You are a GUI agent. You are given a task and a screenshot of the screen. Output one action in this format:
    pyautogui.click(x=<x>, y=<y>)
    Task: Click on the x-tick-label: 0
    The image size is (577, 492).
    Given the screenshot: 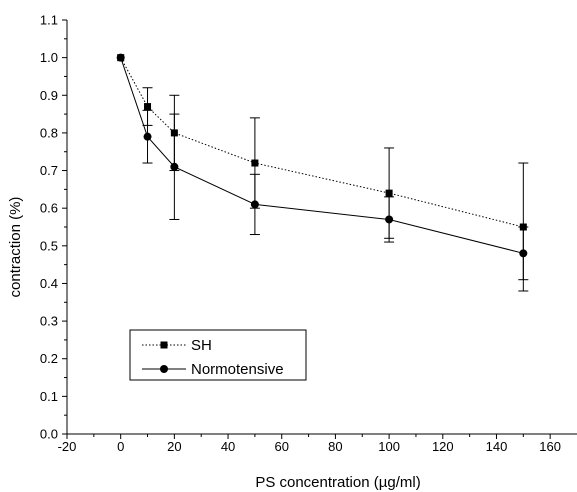 What is the action you would take?
    pyautogui.click(x=120, y=446)
    